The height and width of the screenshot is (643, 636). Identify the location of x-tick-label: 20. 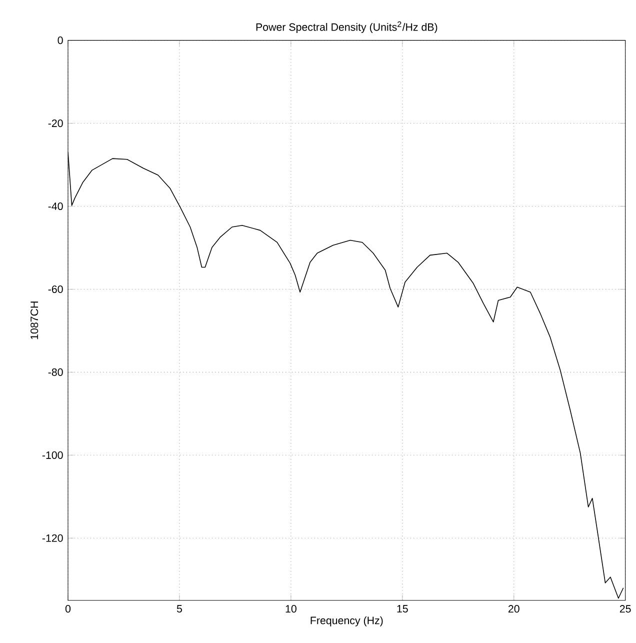
(514, 609).